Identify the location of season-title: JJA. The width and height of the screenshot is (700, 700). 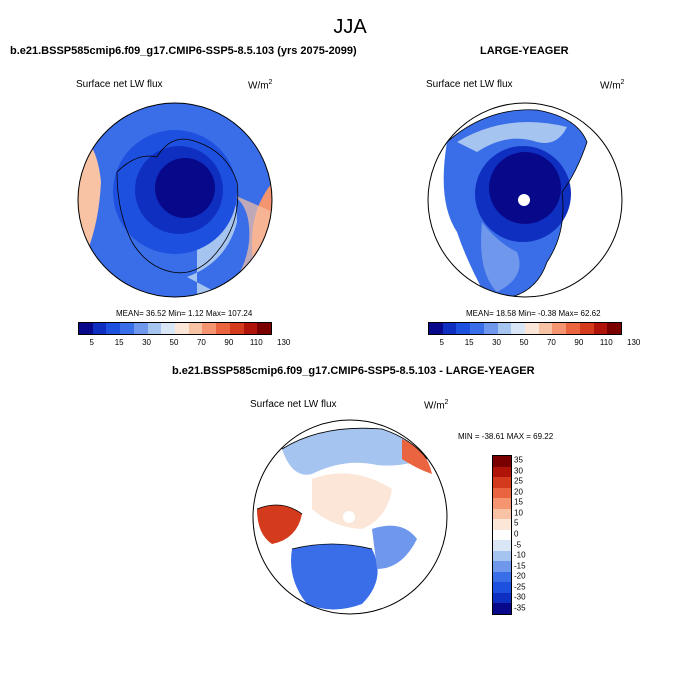
(350, 27).